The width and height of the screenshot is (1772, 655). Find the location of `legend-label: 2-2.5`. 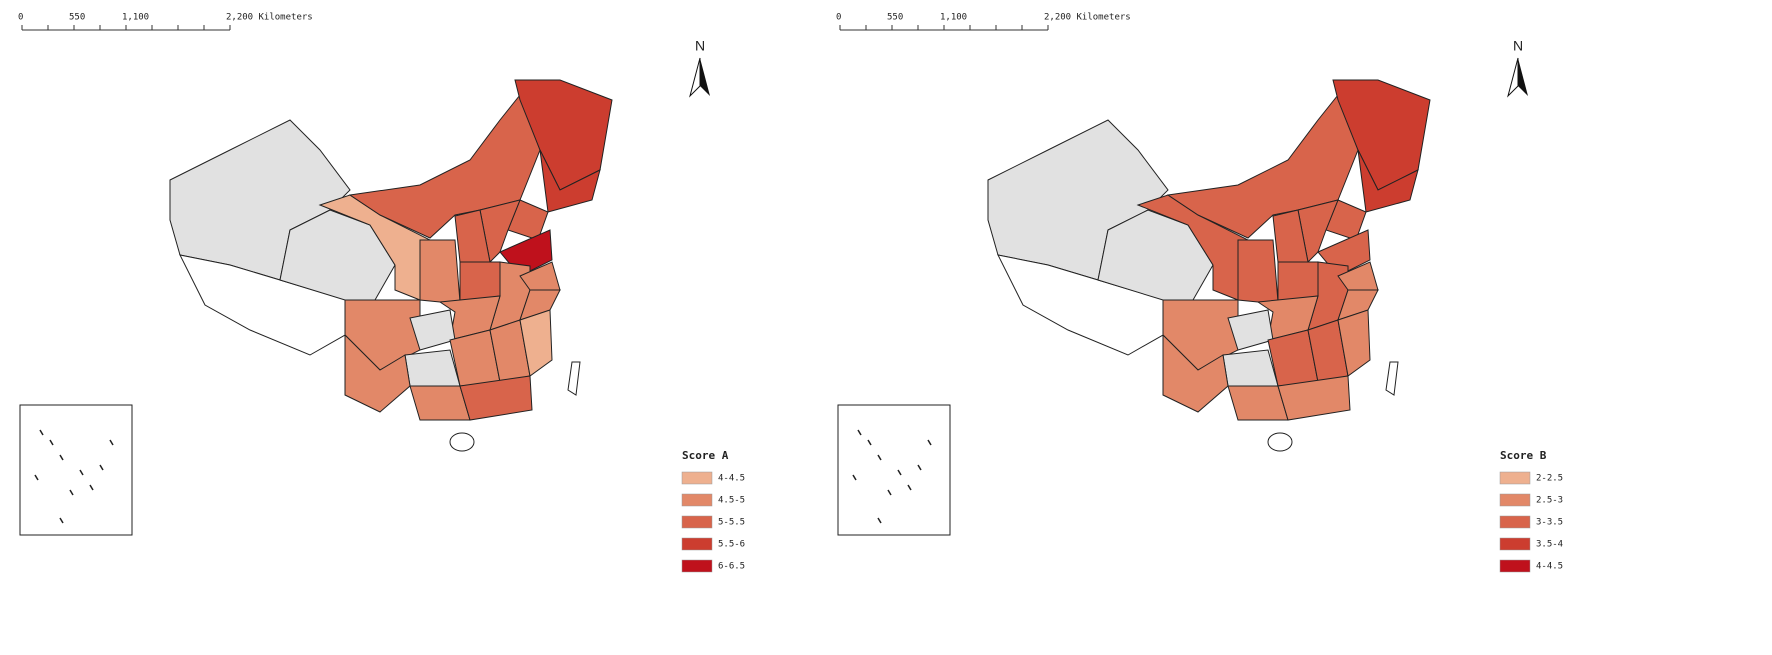

legend-label: 2-2.5 is located at coordinates (1549, 479).